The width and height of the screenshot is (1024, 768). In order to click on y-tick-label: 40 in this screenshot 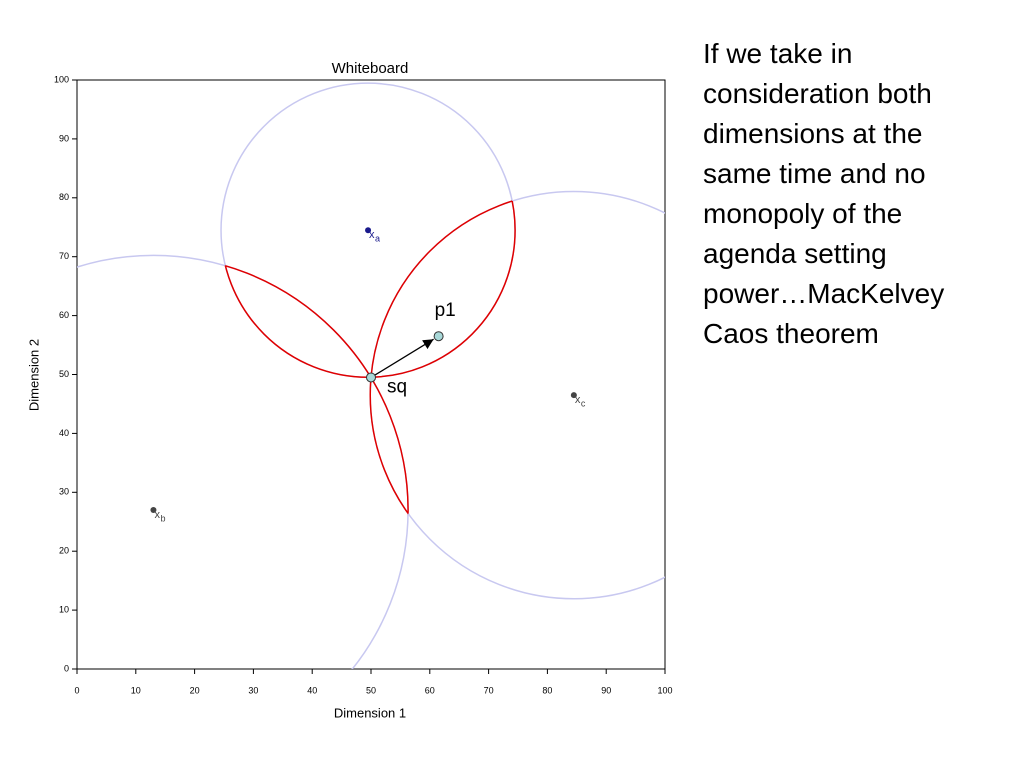, I will do `click(64, 433)`.